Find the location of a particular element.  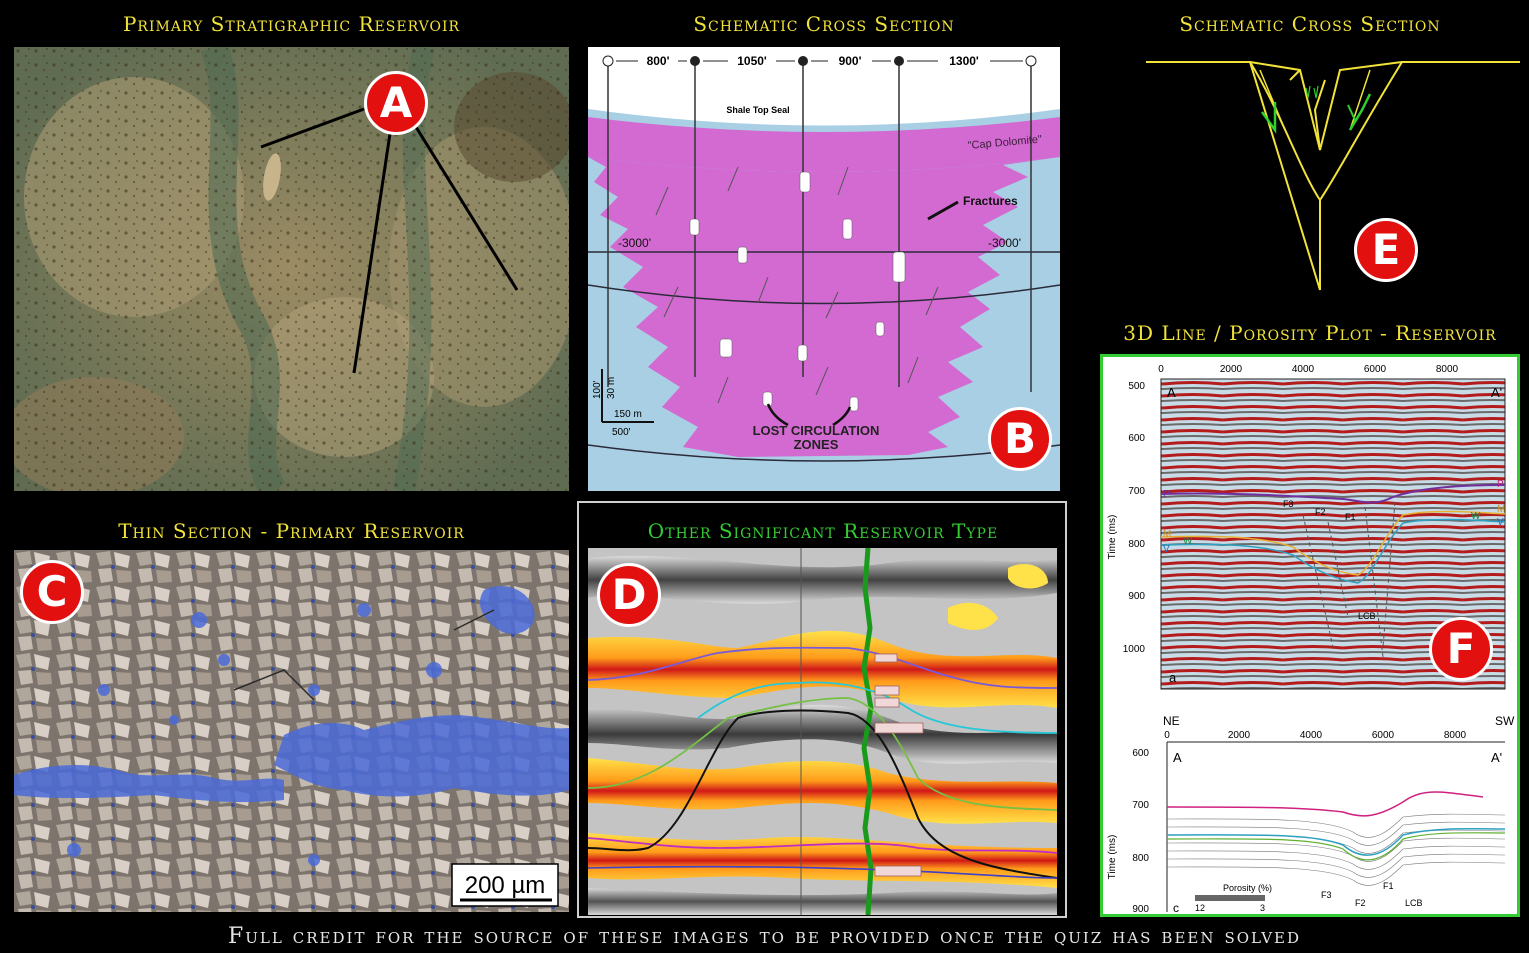

spacing-4: 1300' is located at coordinates (964, 61).